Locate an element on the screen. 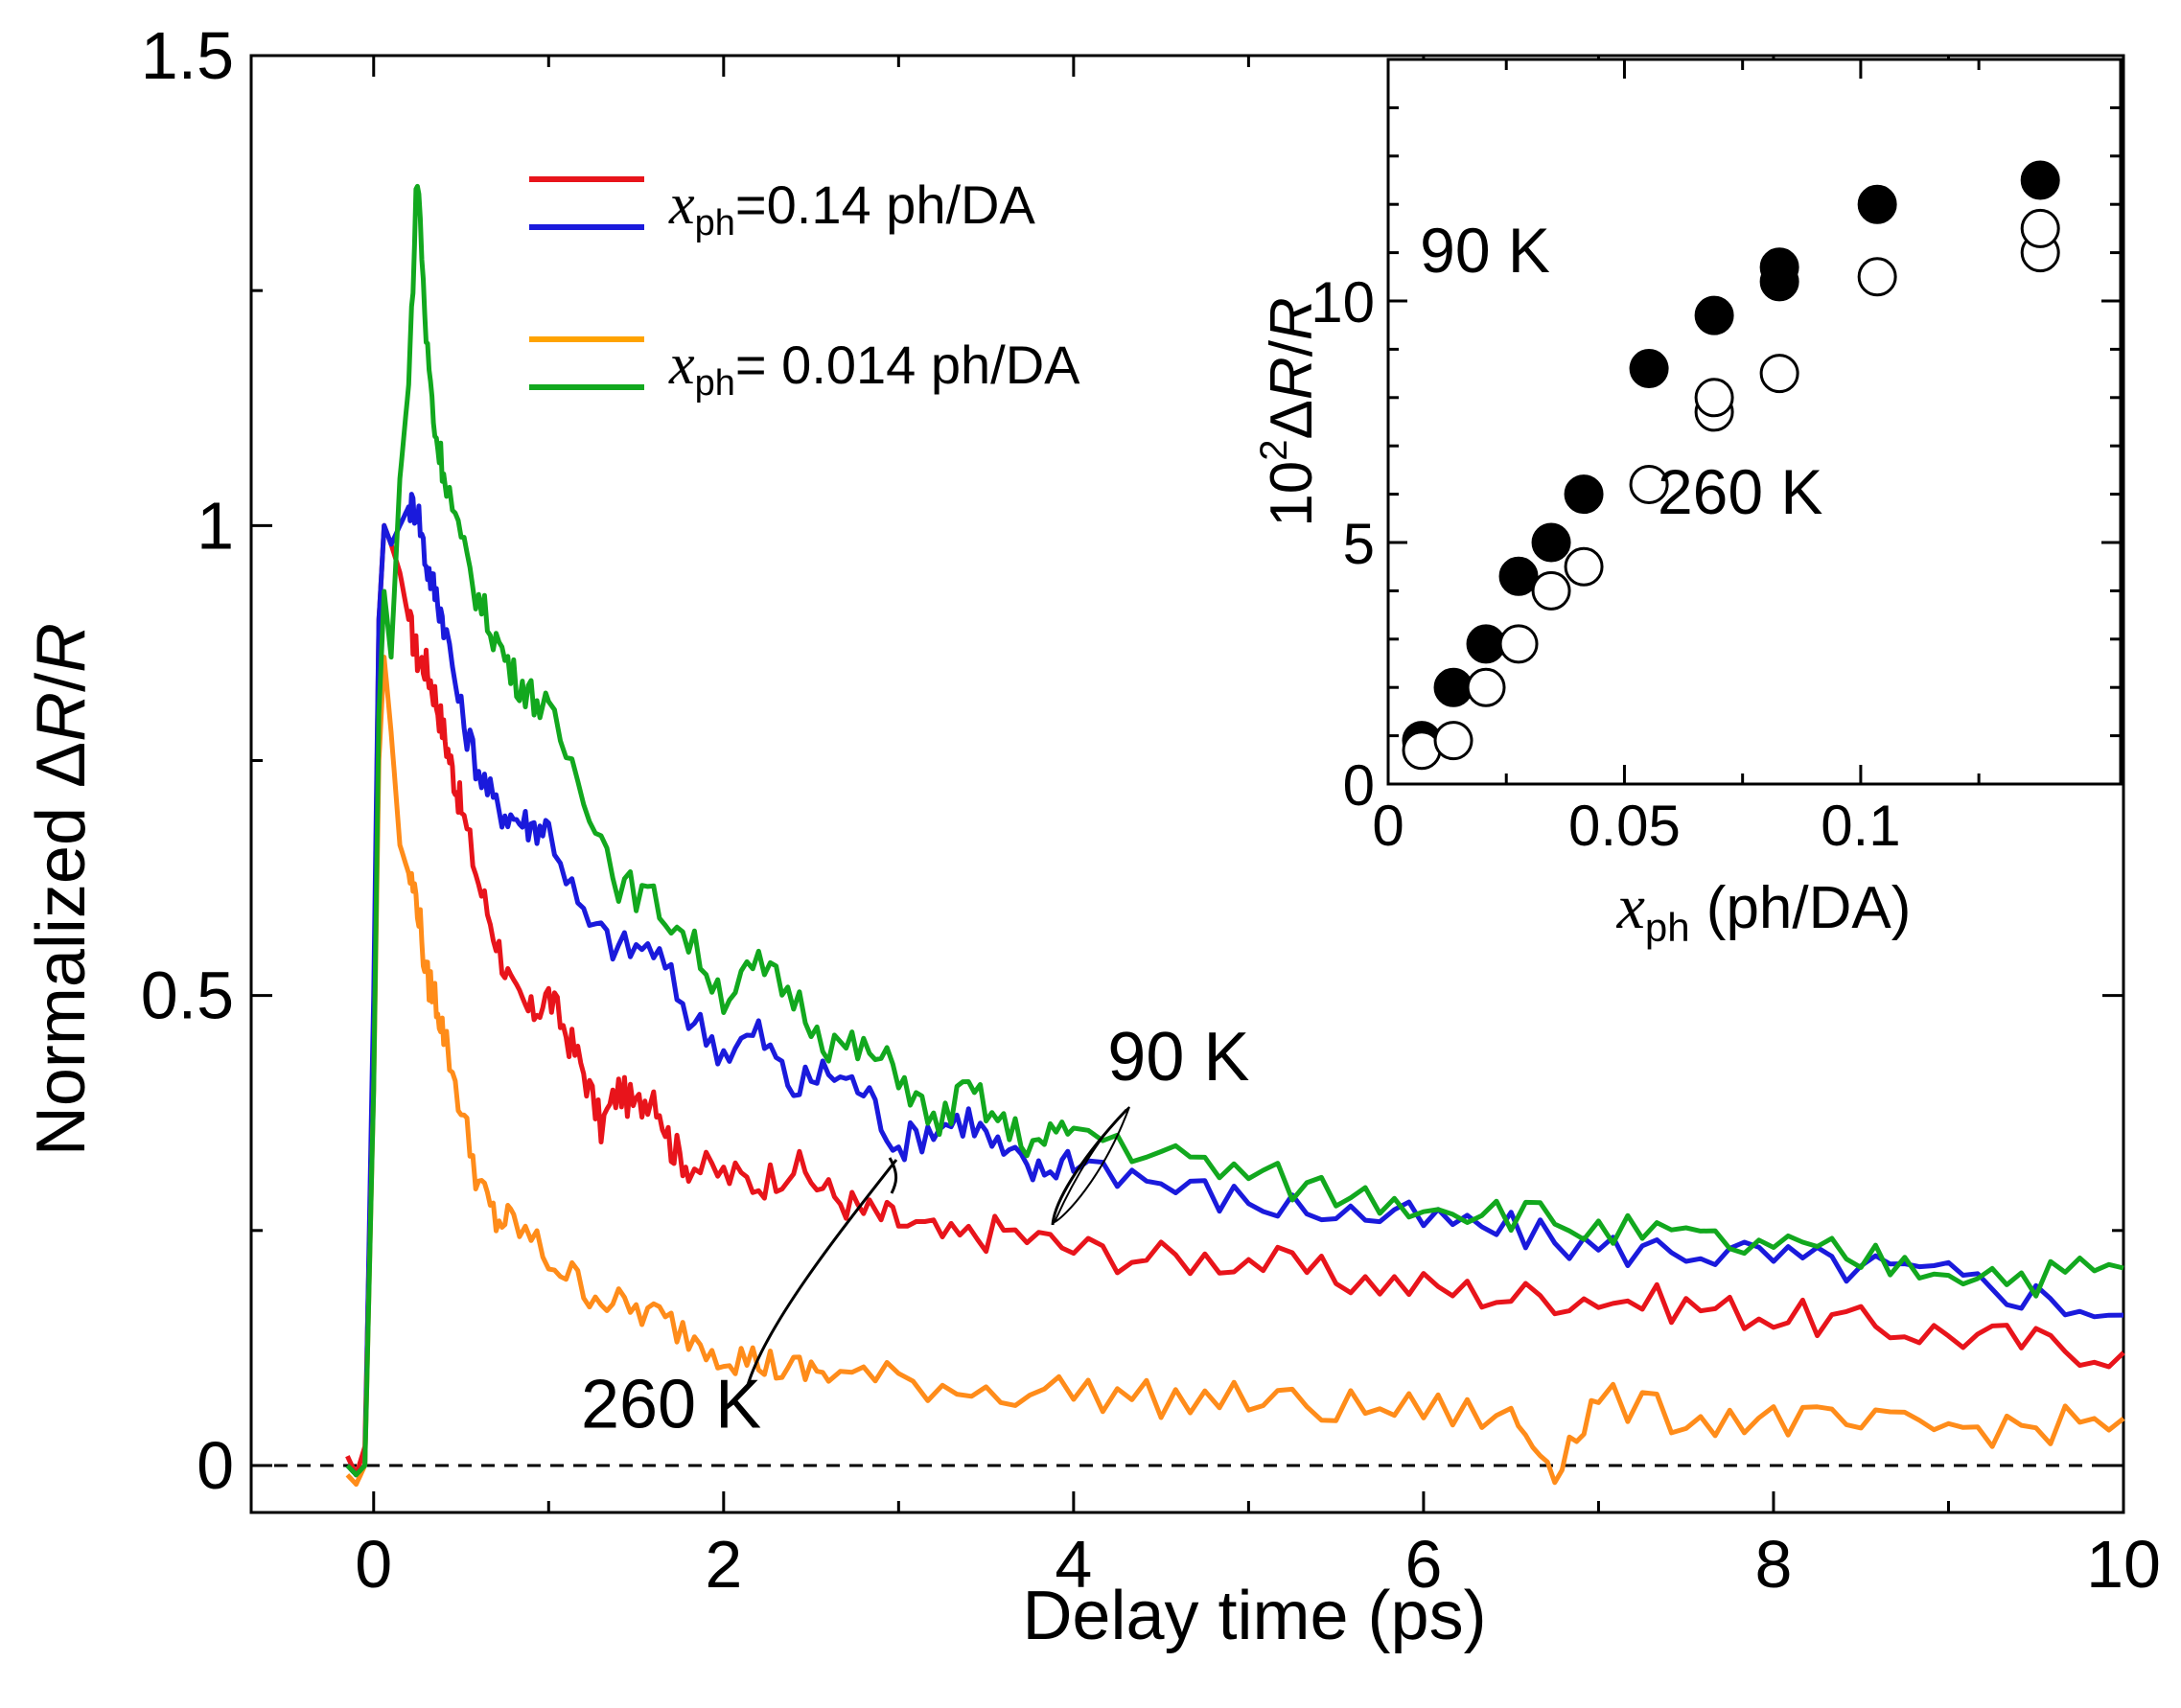  x-tick-label: 2 is located at coordinates (723, 1564).